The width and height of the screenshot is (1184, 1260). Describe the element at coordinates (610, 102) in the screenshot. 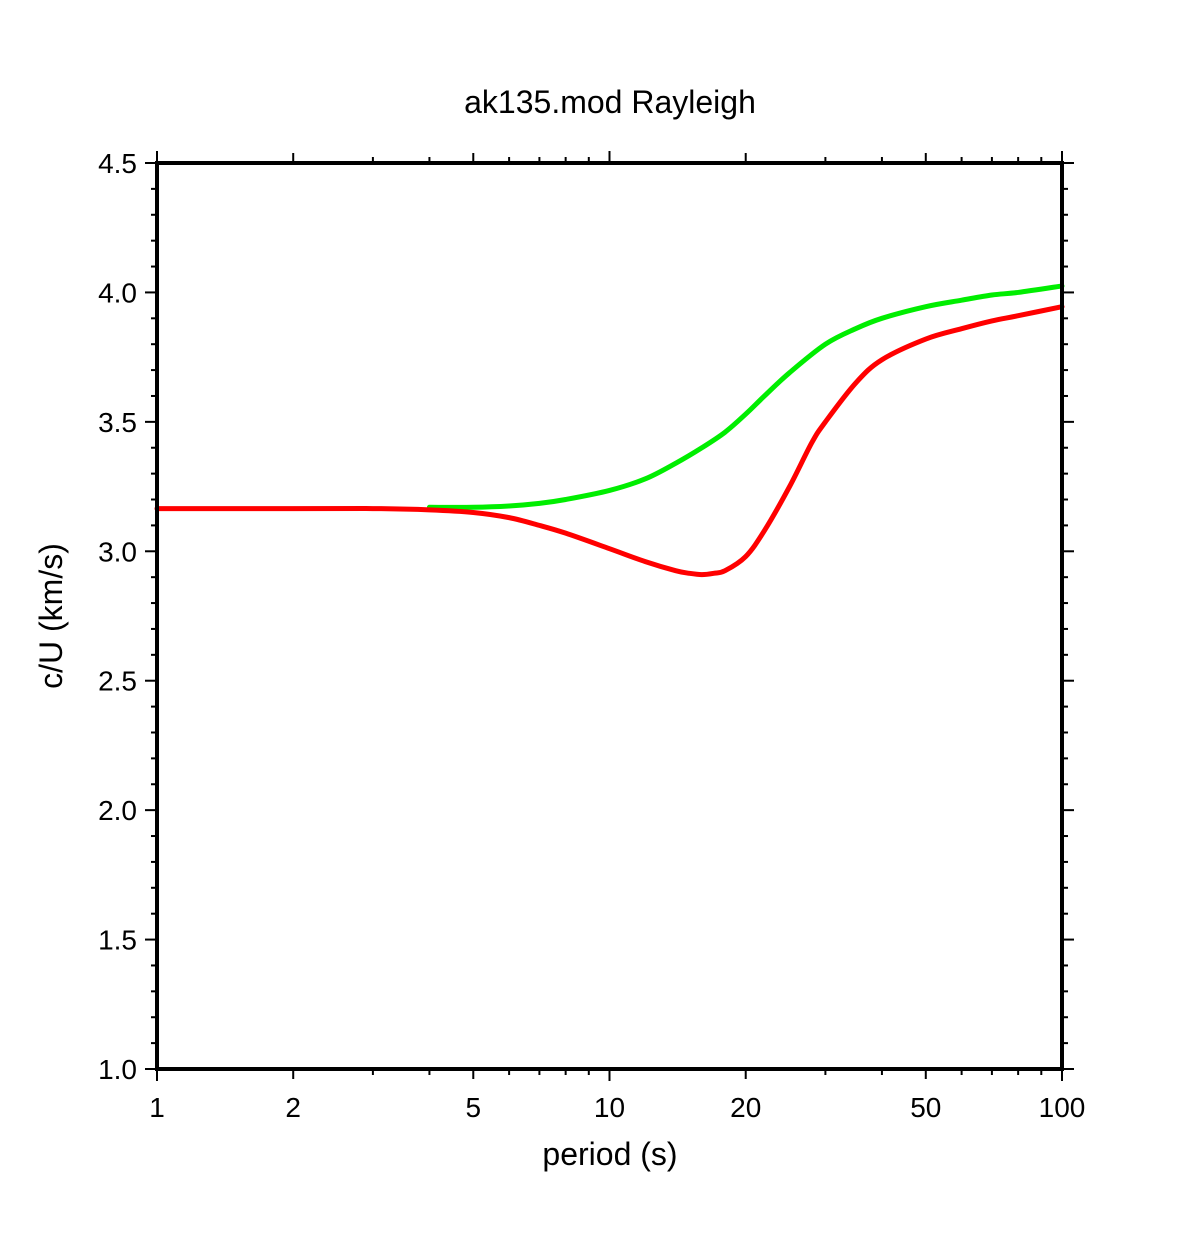

I see `chart-title: ak135.mod Rayleigh` at that location.